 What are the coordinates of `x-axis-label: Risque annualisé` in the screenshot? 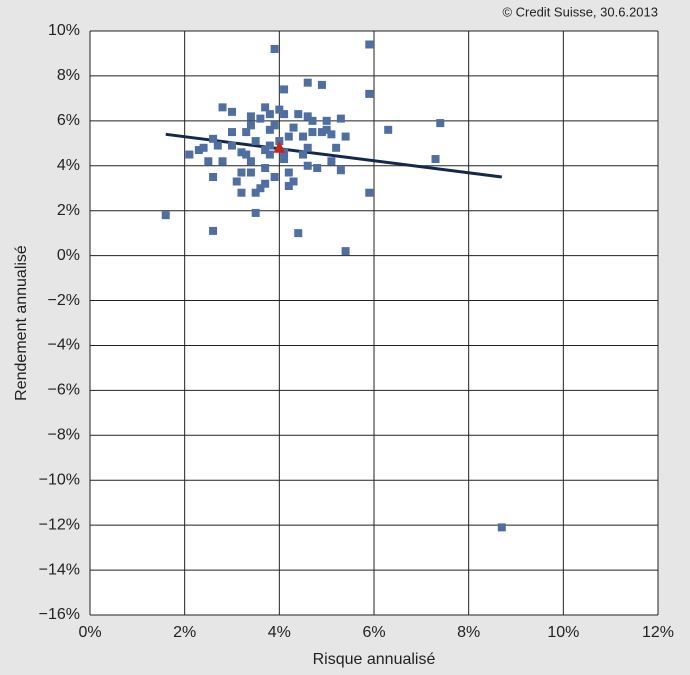 It's located at (374, 659).